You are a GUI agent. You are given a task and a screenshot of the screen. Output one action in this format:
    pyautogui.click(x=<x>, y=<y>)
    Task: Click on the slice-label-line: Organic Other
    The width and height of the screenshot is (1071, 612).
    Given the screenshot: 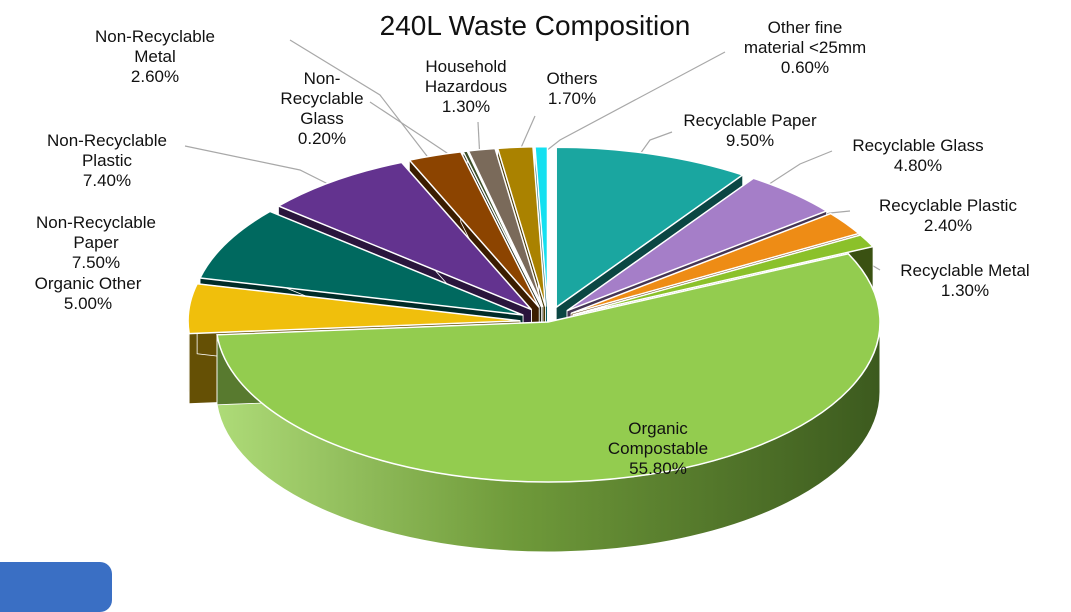 What is the action you would take?
    pyautogui.click(x=88, y=283)
    